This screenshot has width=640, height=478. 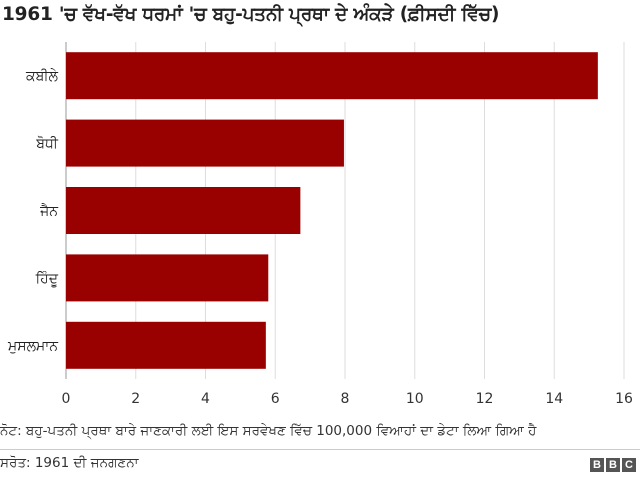 What do you see at coordinates (66, 399) in the screenshot?
I see `x-tick-label: 0` at bounding box center [66, 399].